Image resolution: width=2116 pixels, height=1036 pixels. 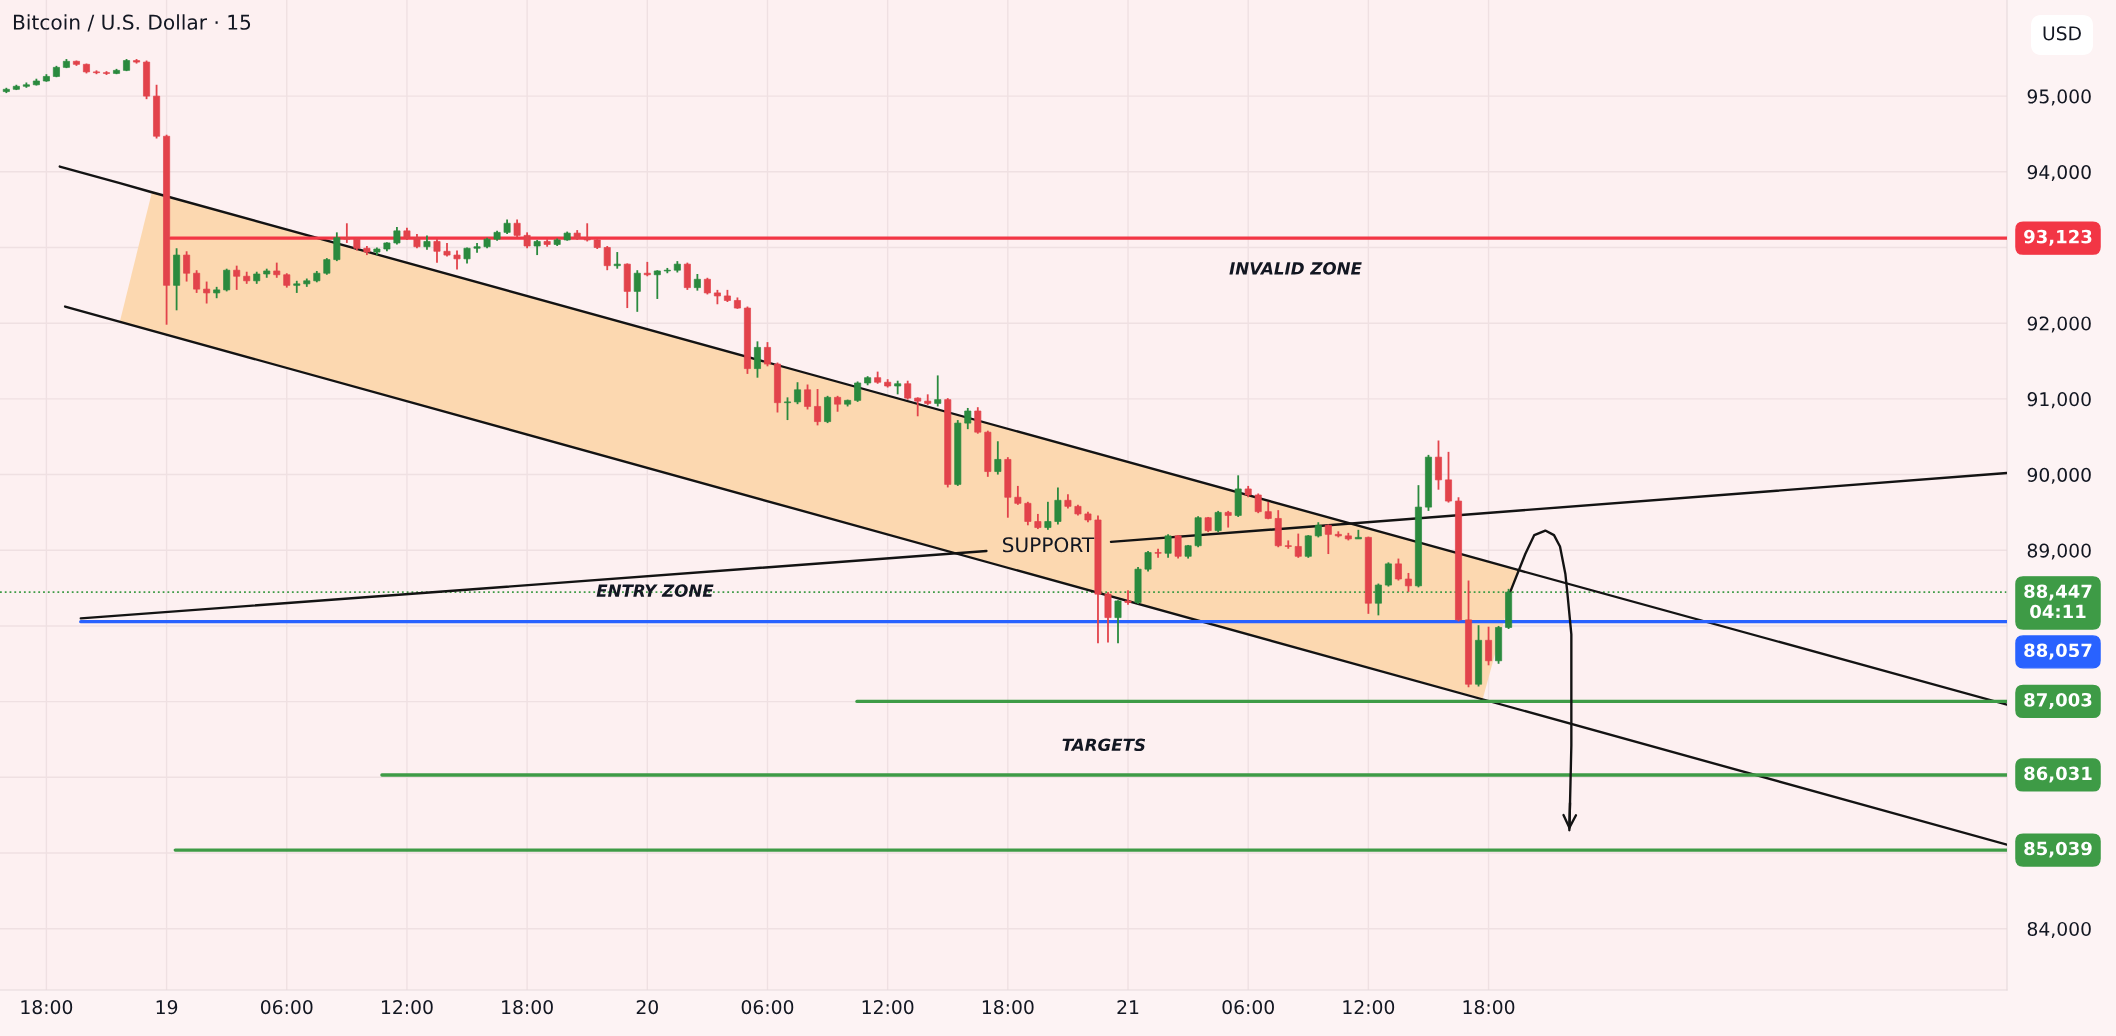 I want to click on y-tick-label: 95,000, so click(x=2059, y=97).